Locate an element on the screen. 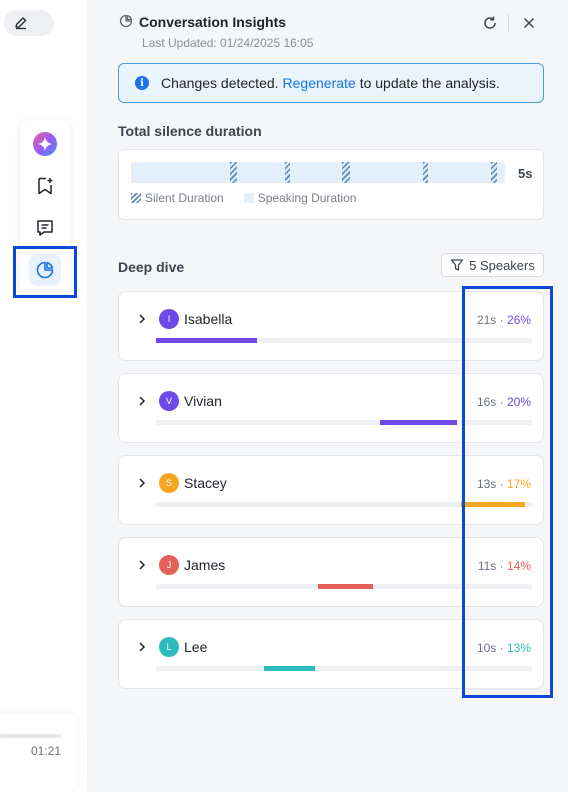 This screenshot has width=568, height=792. sparkle-icon is located at coordinates (45, 144).